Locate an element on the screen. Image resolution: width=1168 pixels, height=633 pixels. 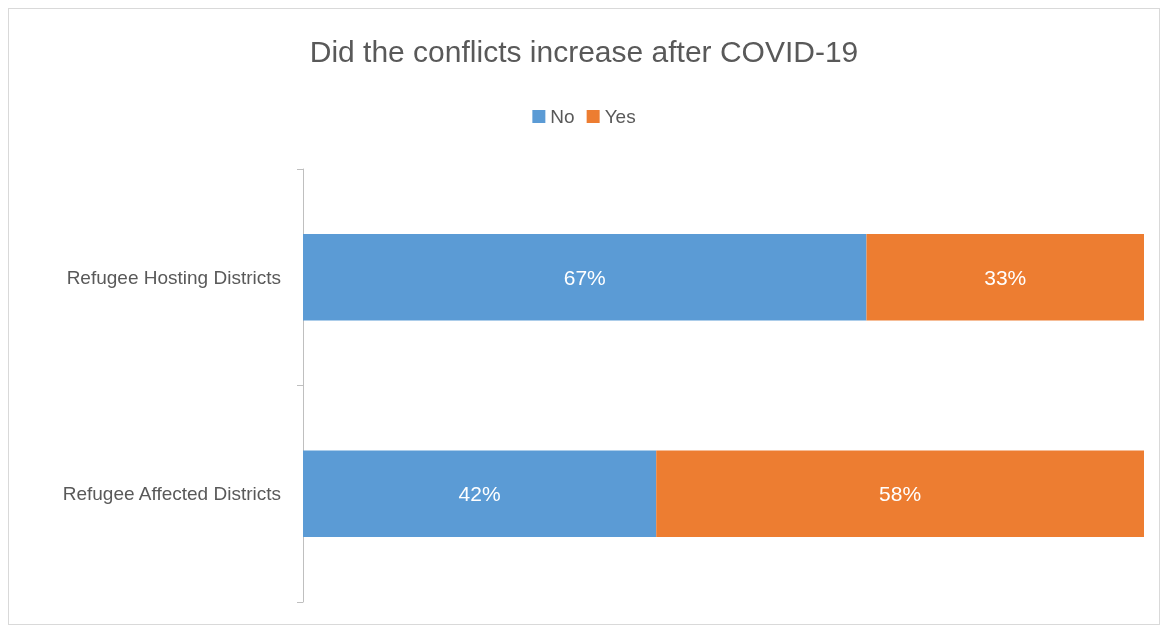
y-tick-label: Refugee Affected Districts is located at coordinates (171, 494).